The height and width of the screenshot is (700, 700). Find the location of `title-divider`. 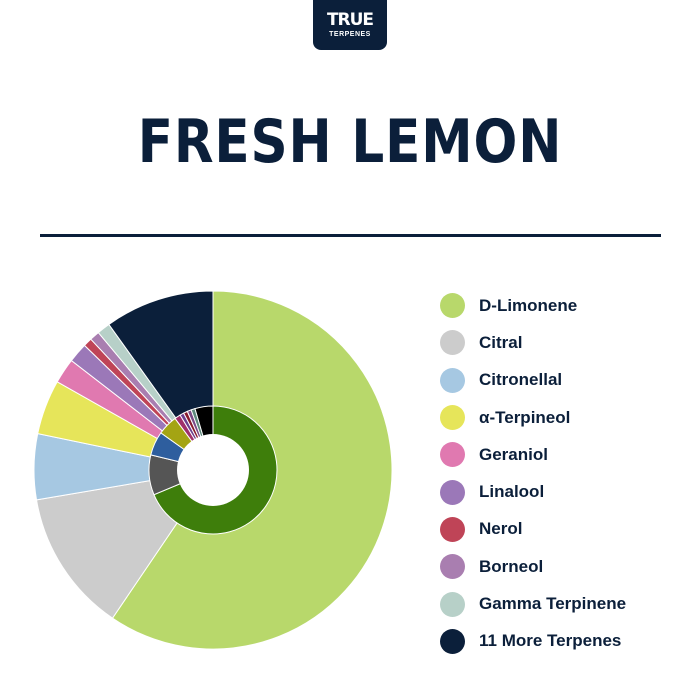

title-divider is located at coordinates (350, 235).